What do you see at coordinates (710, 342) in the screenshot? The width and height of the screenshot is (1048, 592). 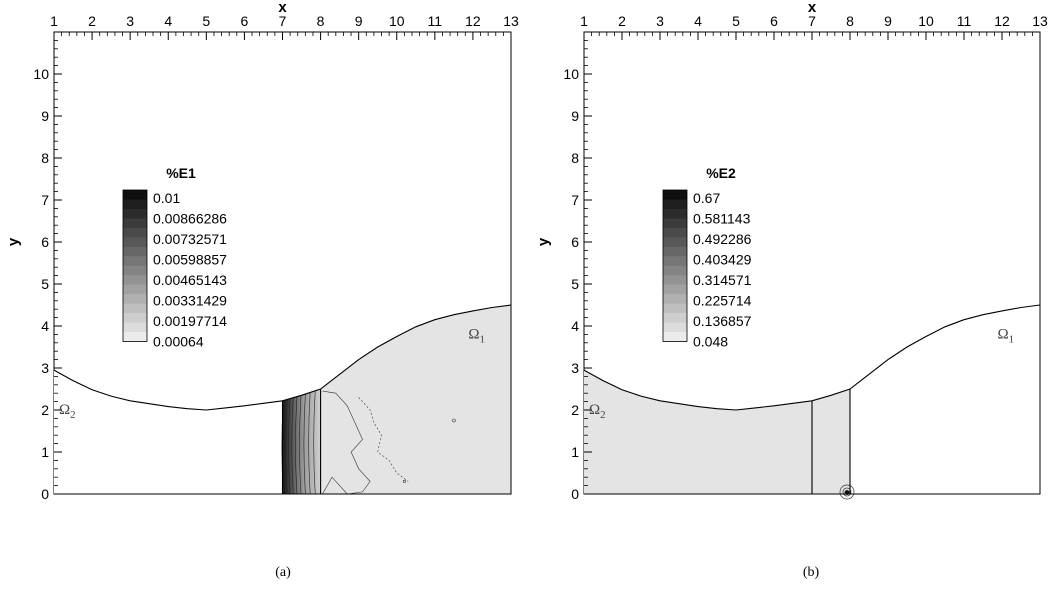 I see `legend-level: 0.048` at bounding box center [710, 342].